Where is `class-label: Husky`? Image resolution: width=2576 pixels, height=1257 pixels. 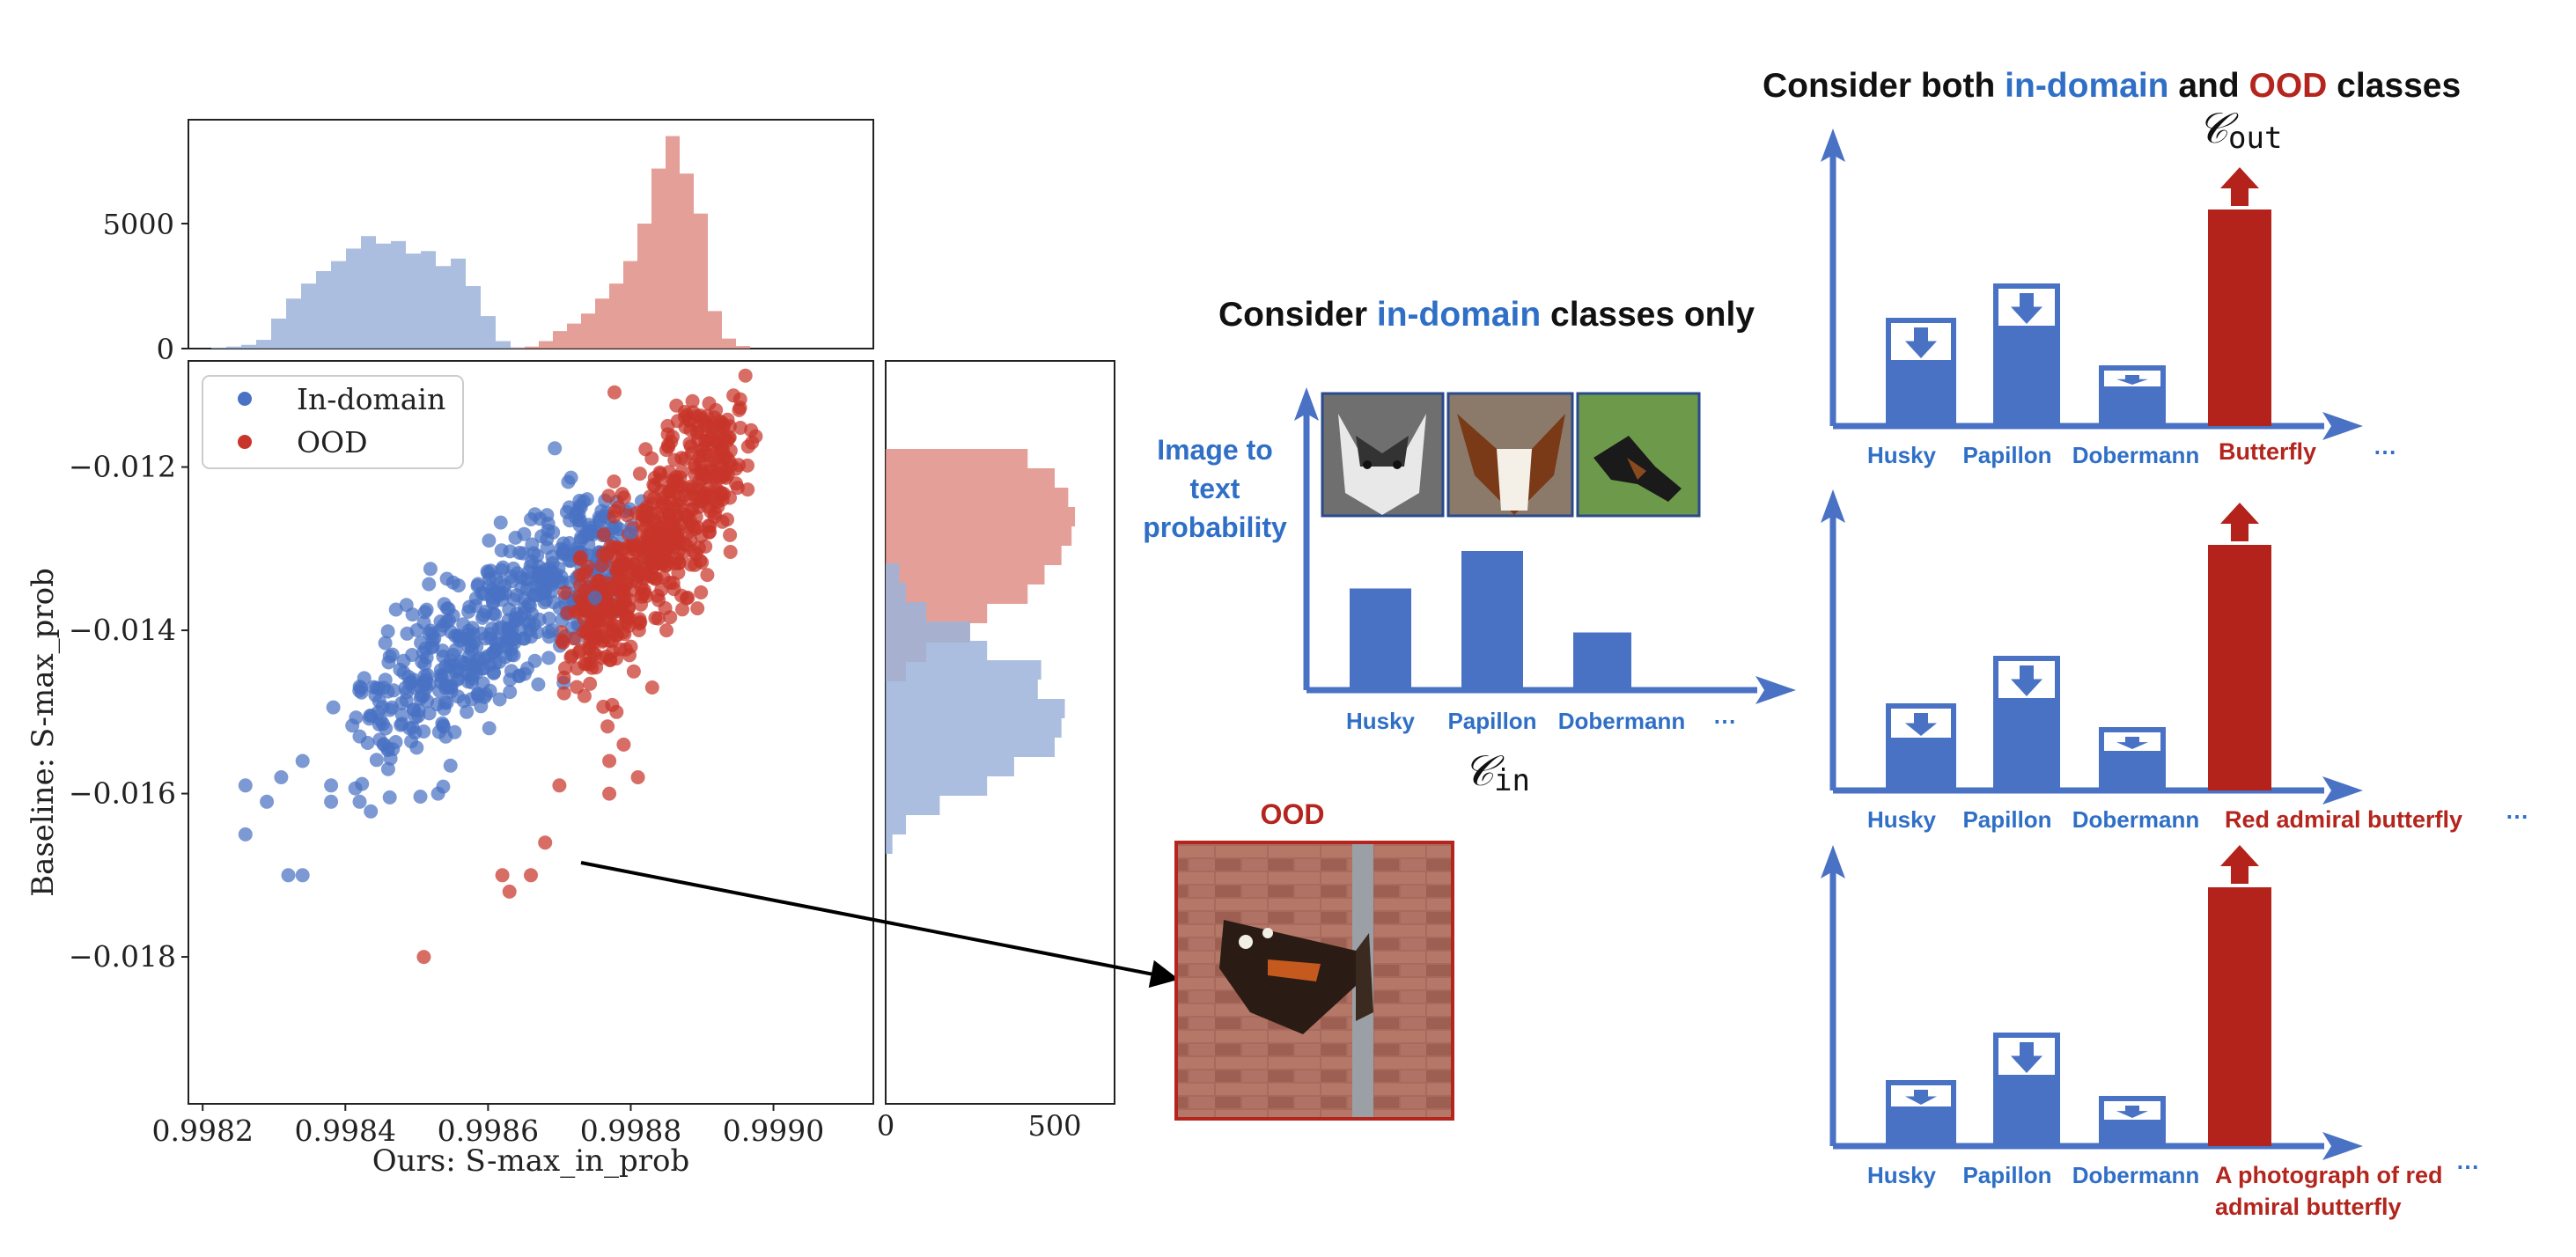
class-label: Husky is located at coordinates (1902, 455).